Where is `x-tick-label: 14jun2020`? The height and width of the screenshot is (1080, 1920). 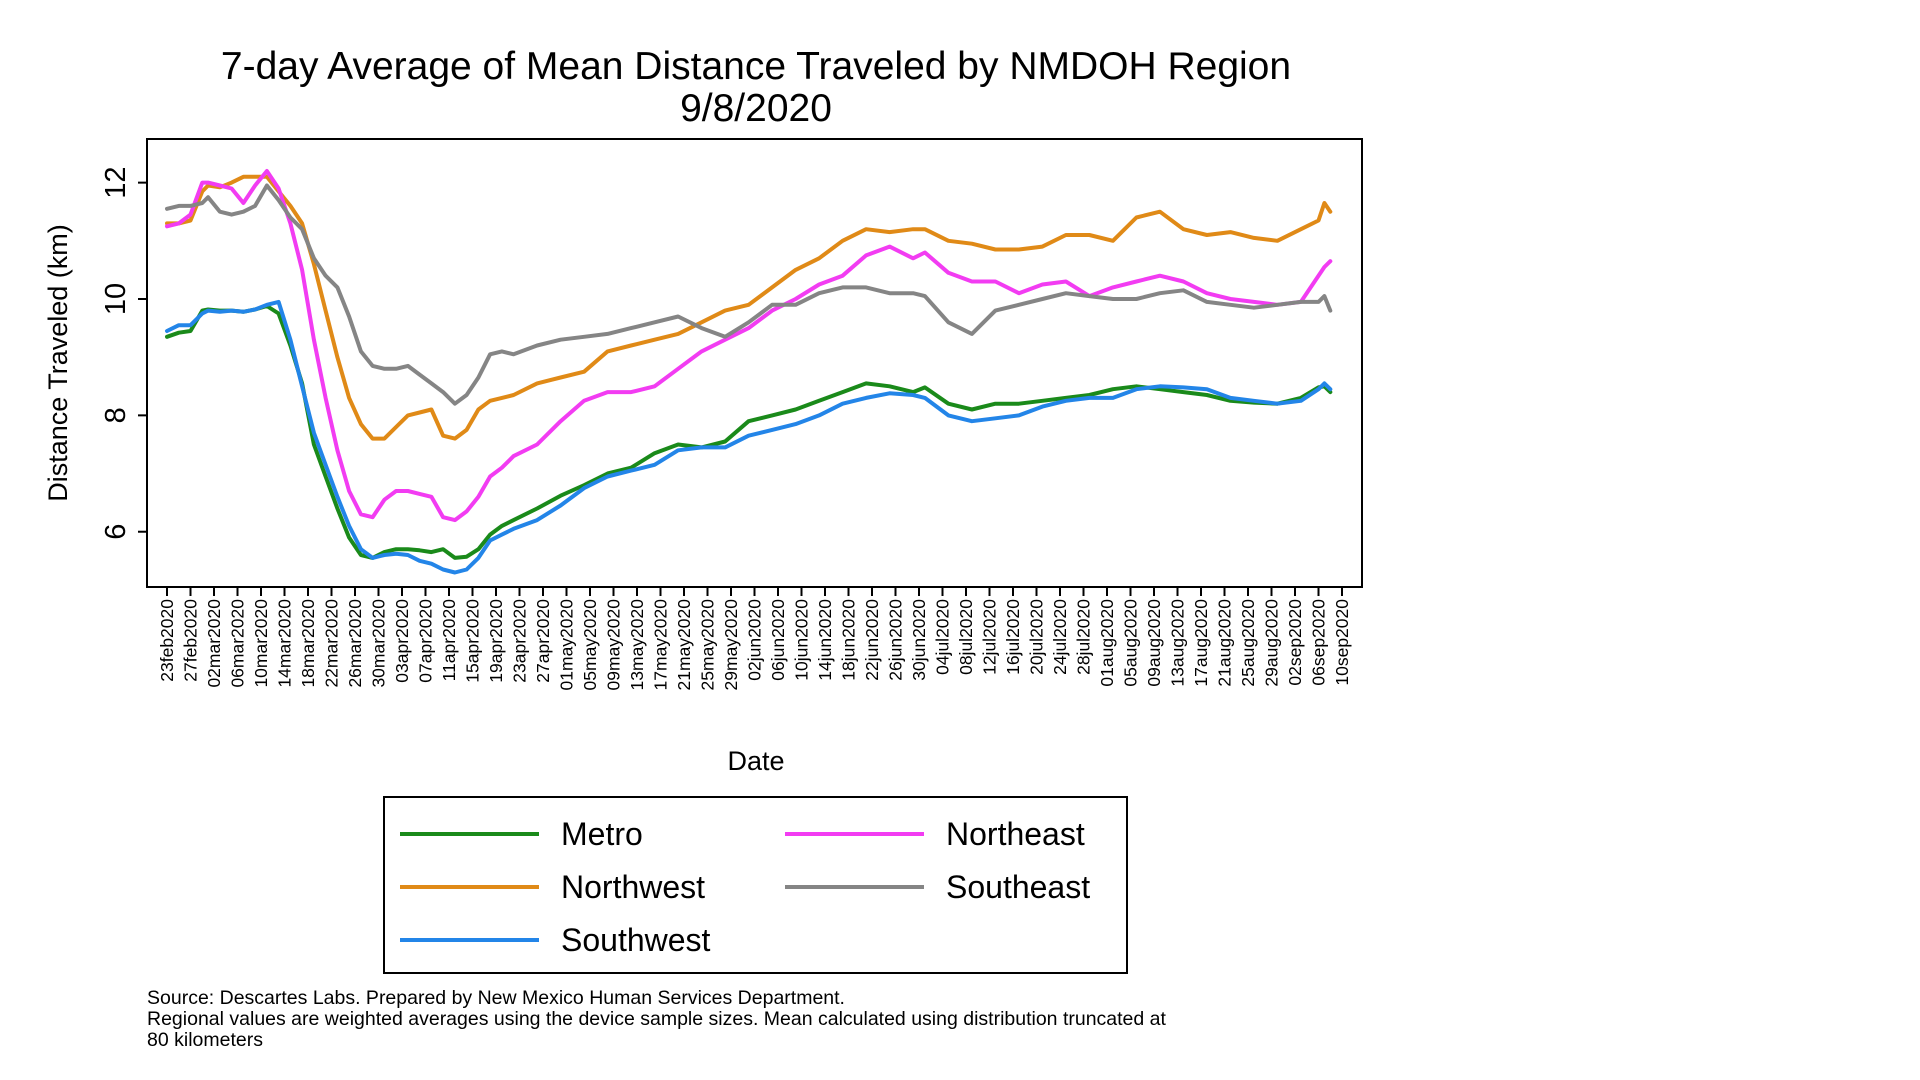 x-tick-label: 14jun2020 is located at coordinates (825, 640).